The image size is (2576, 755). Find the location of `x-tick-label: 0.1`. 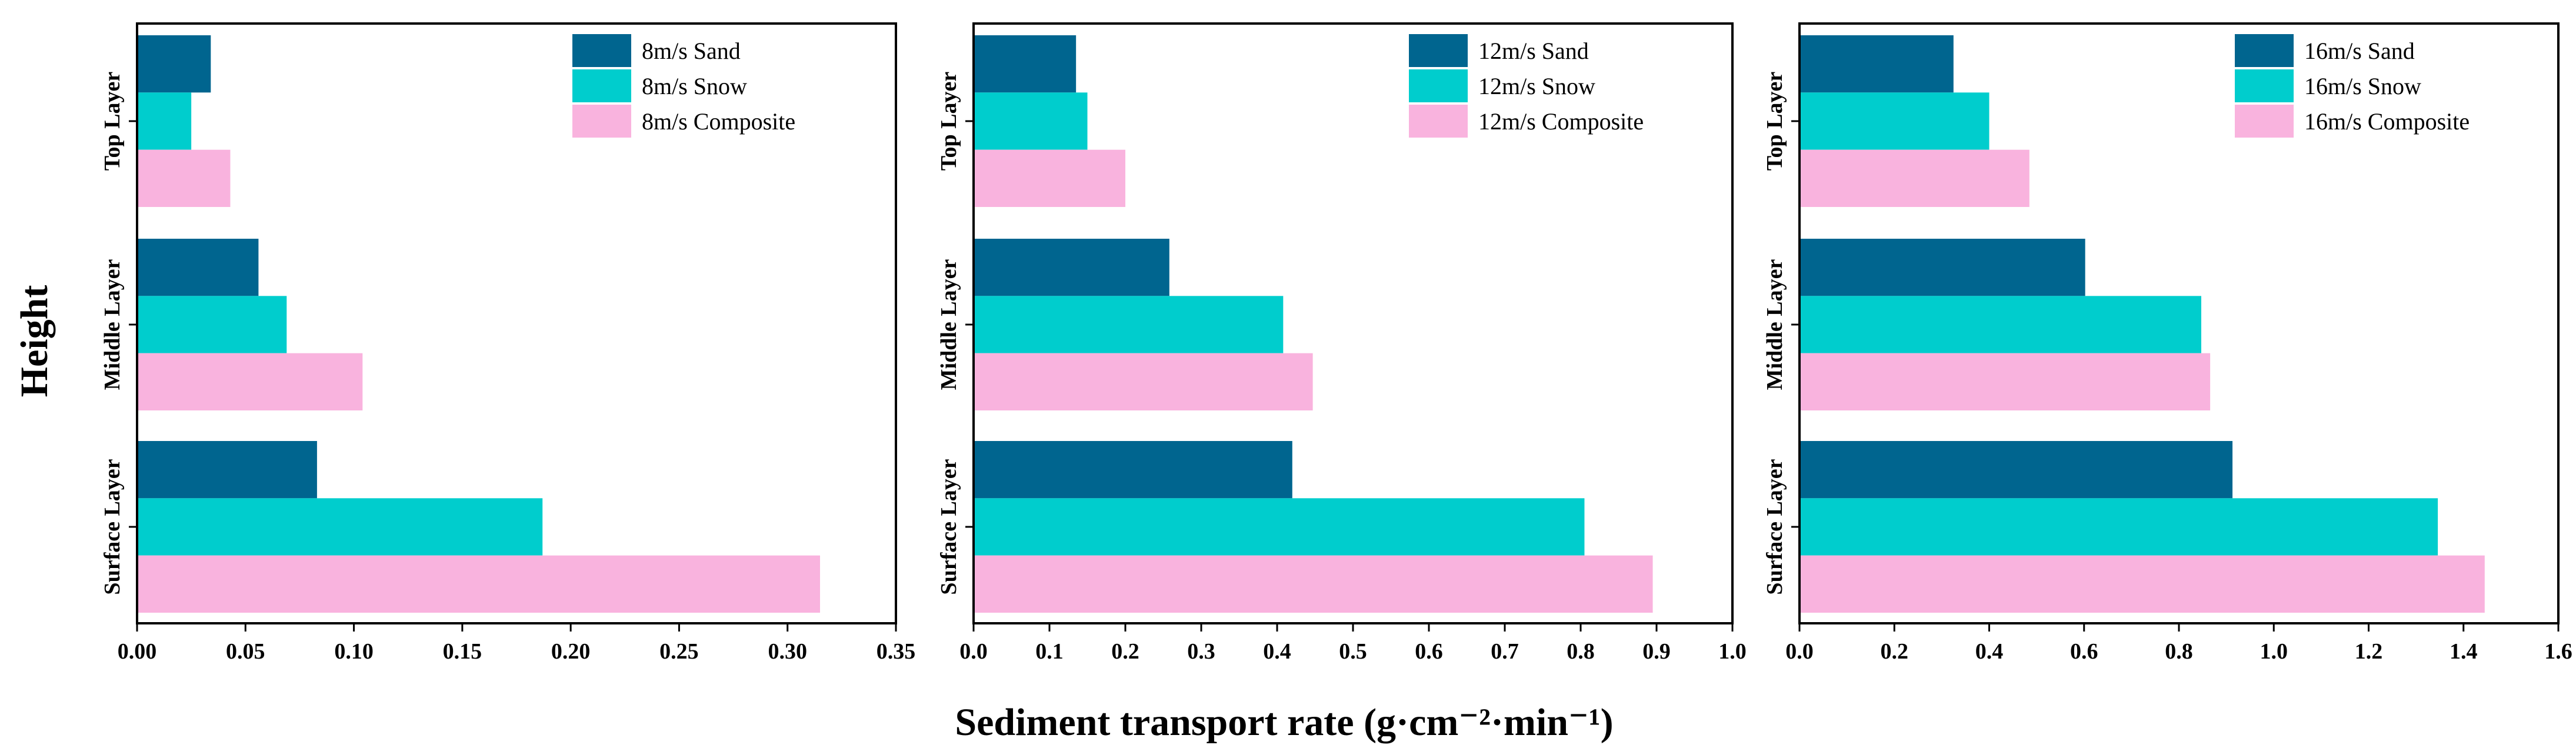

x-tick-label: 0.1 is located at coordinates (1049, 651).